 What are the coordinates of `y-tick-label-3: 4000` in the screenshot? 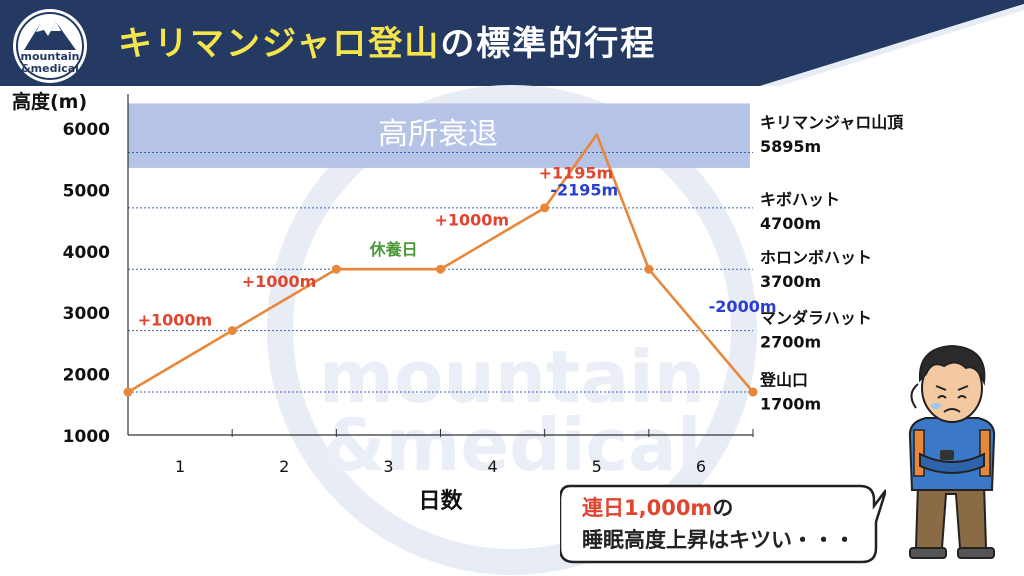 It's located at (86, 253).